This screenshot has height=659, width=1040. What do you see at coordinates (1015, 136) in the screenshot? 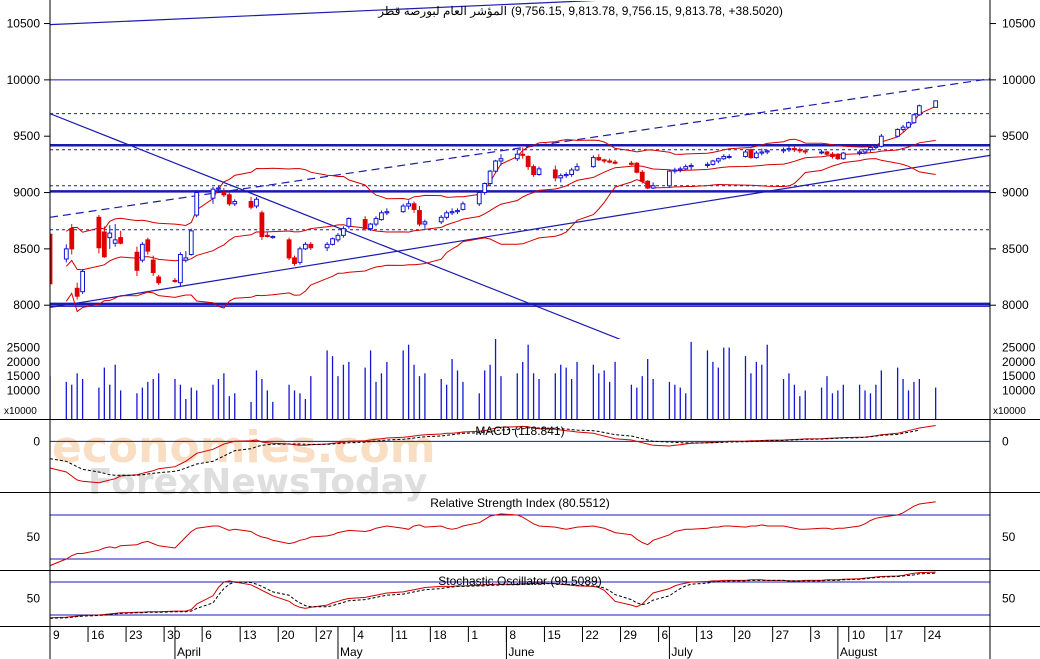
I see `y-tick-label-right: 9500` at bounding box center [1015, 136].